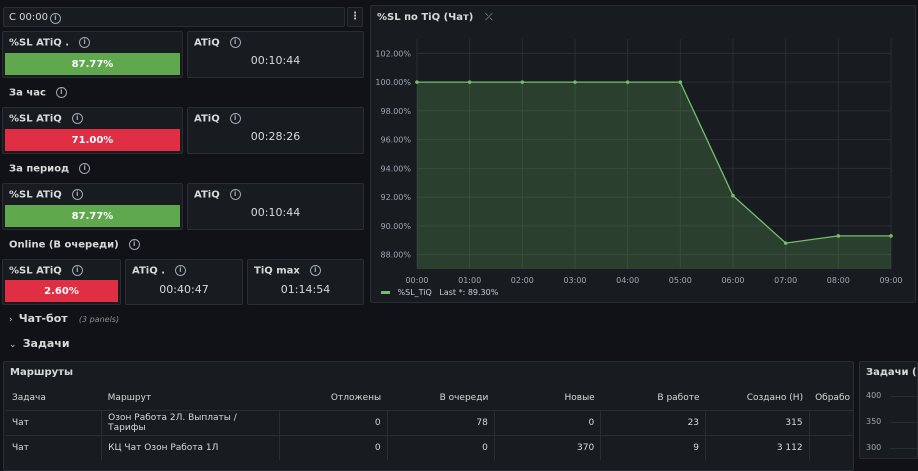 The height and width of the screenshot is (471, 918). I want to click on cell: Озон Работа 2Л. Выплаты / Тарифы, so click(190, 423).